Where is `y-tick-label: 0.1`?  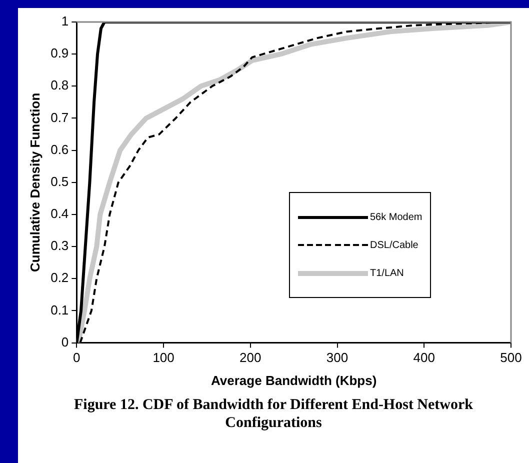 y-tick-label: 0.1 is located at coordinates (59, 310).